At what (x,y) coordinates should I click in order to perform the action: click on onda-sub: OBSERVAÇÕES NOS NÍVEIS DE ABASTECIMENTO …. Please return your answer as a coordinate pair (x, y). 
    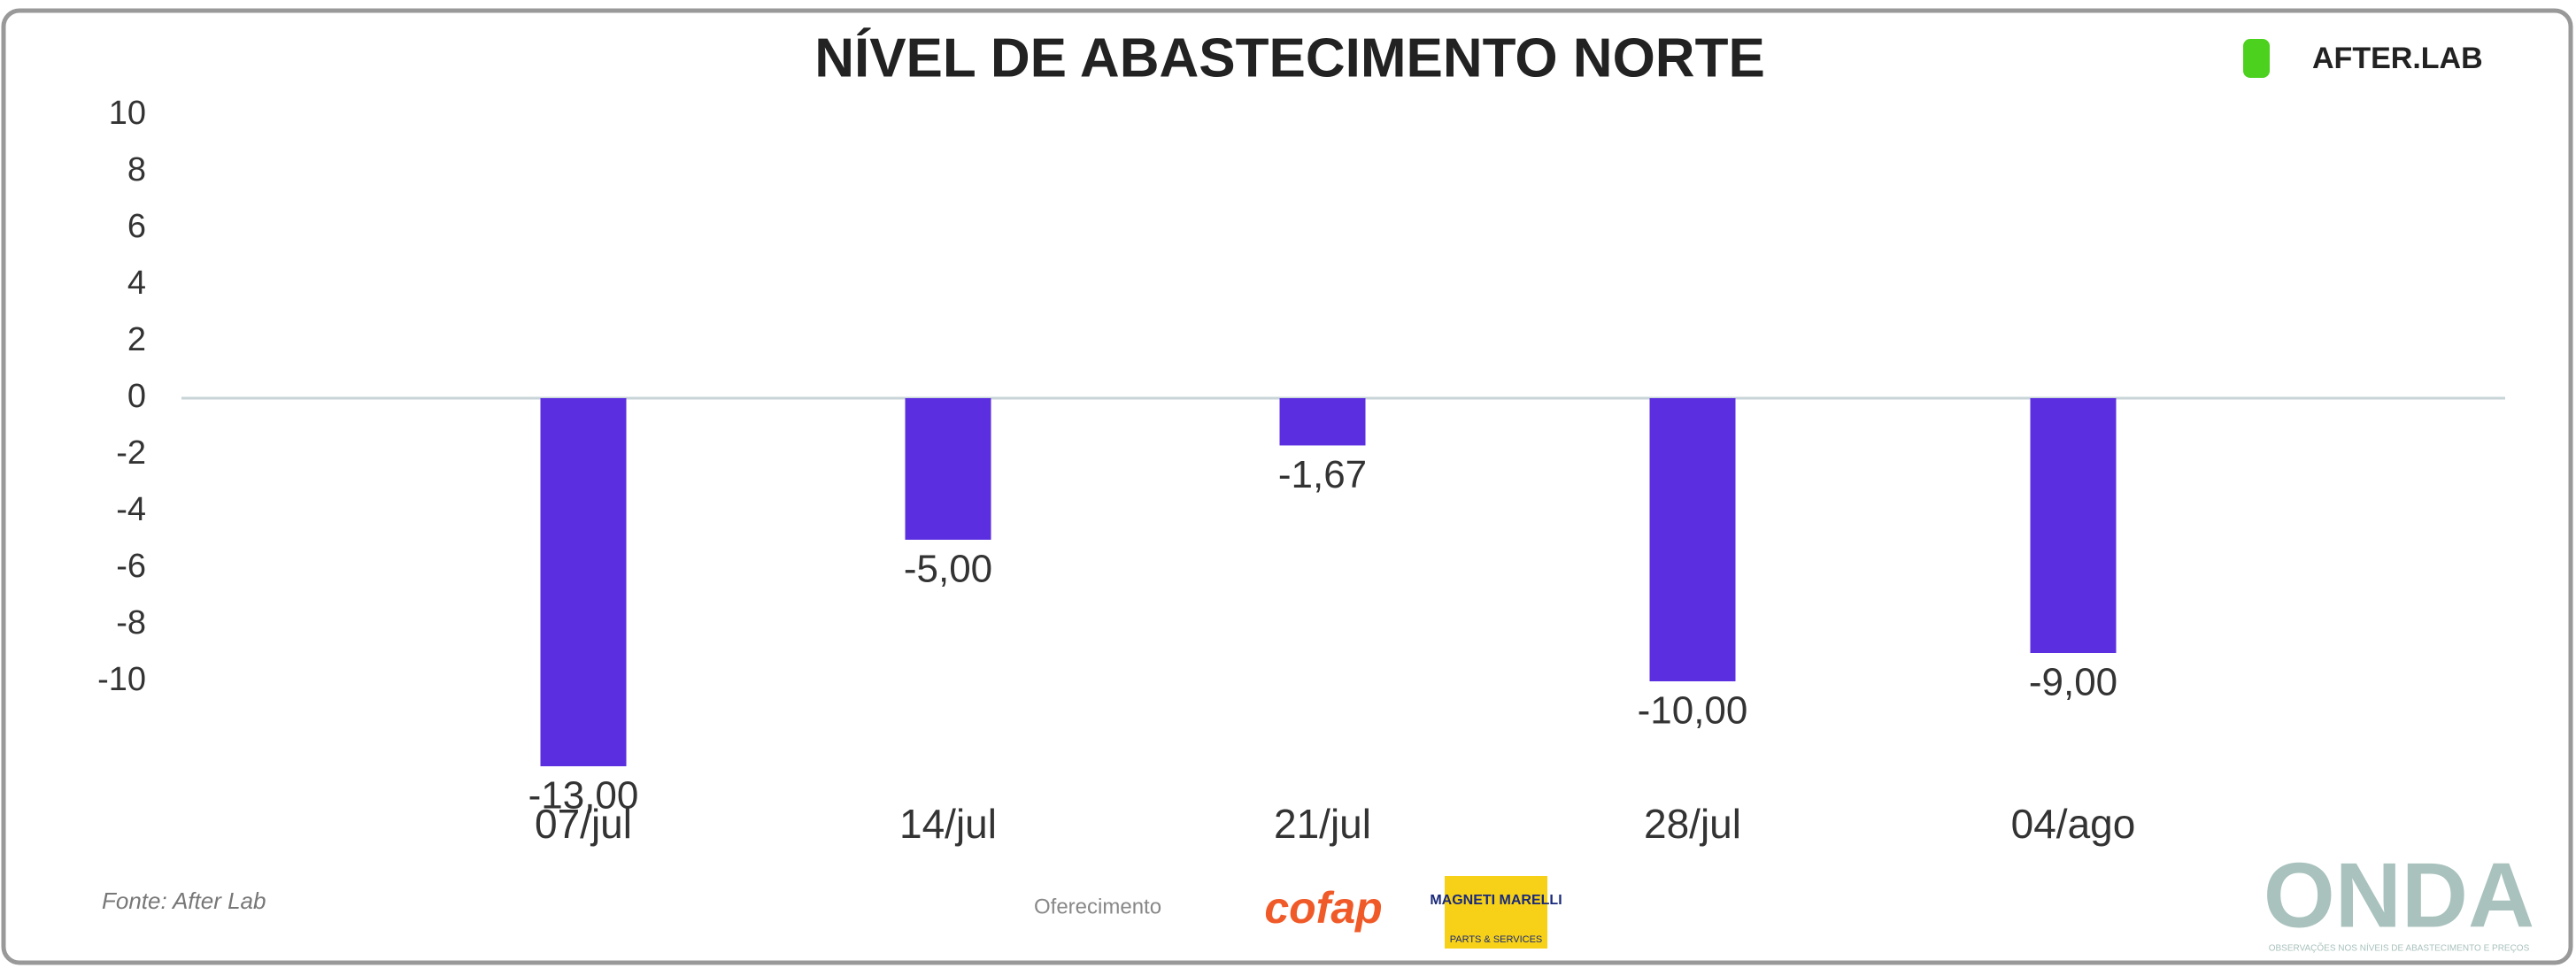
    Looking at the image, I should click on (2399, 948).